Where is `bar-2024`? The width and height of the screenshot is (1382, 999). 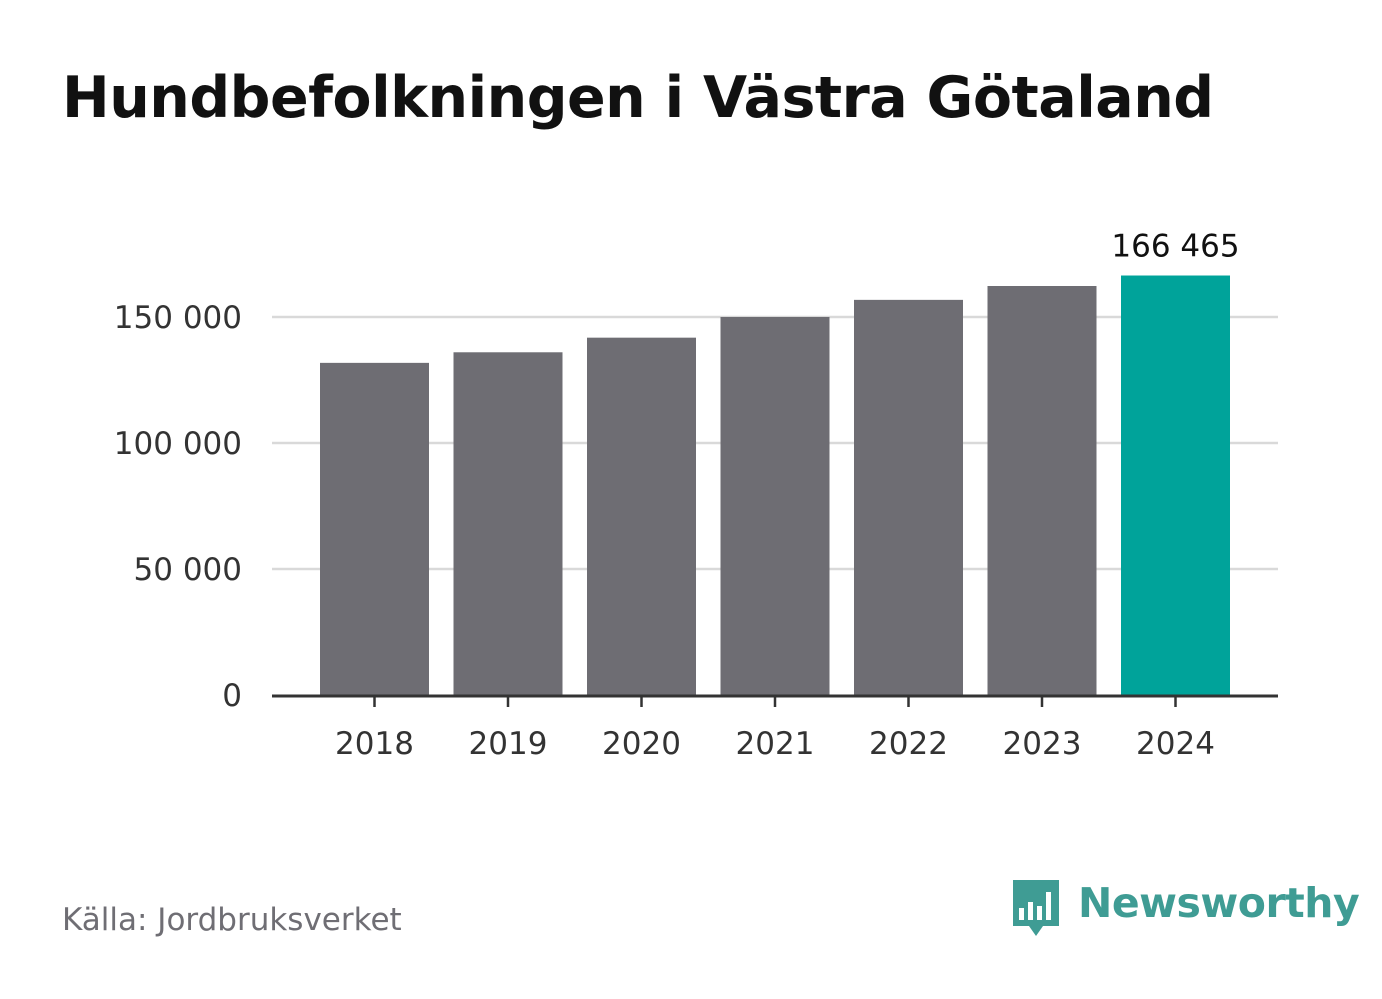
bar-2024 is located at coordinates (1175, 485).